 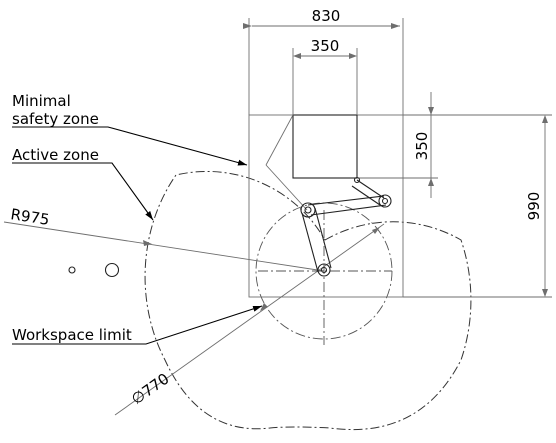 What do you see at coordinates (83, 191) in the screenshot?
I see `active-zone-leader` at bounding box center [83, 191].